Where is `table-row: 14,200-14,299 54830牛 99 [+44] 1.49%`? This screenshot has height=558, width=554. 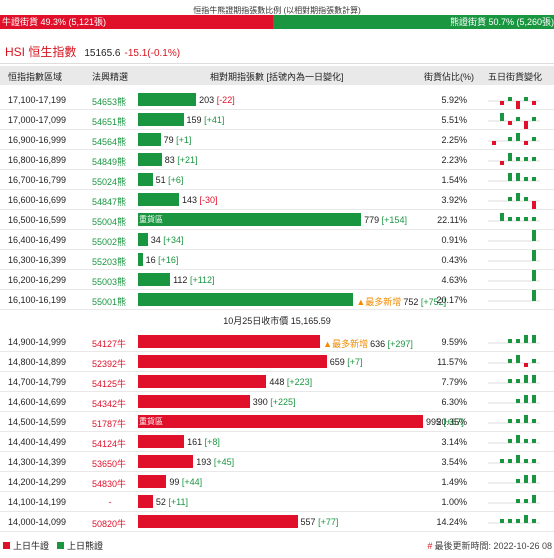
table-row: 14,200-14,299 54830牛 99 [+44] 1.49% is located at coordinates (277, 482).